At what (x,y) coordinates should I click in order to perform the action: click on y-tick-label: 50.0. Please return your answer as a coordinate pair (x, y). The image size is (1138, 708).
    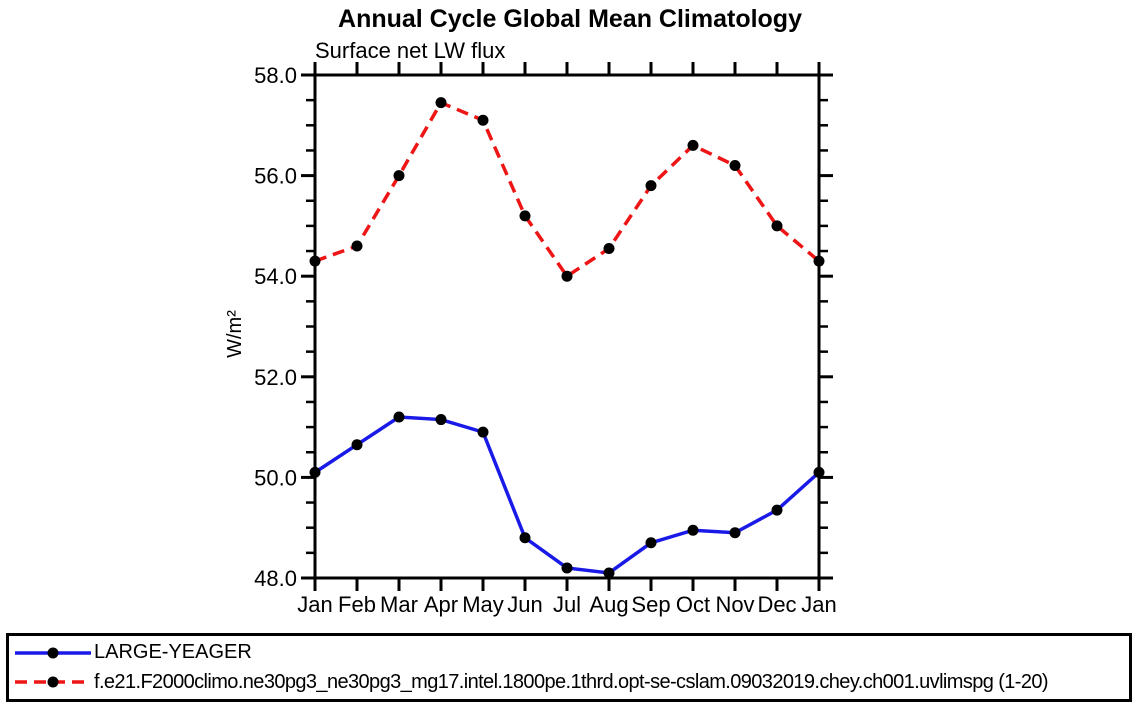
    Looking at the image, I should click on (275, 477).